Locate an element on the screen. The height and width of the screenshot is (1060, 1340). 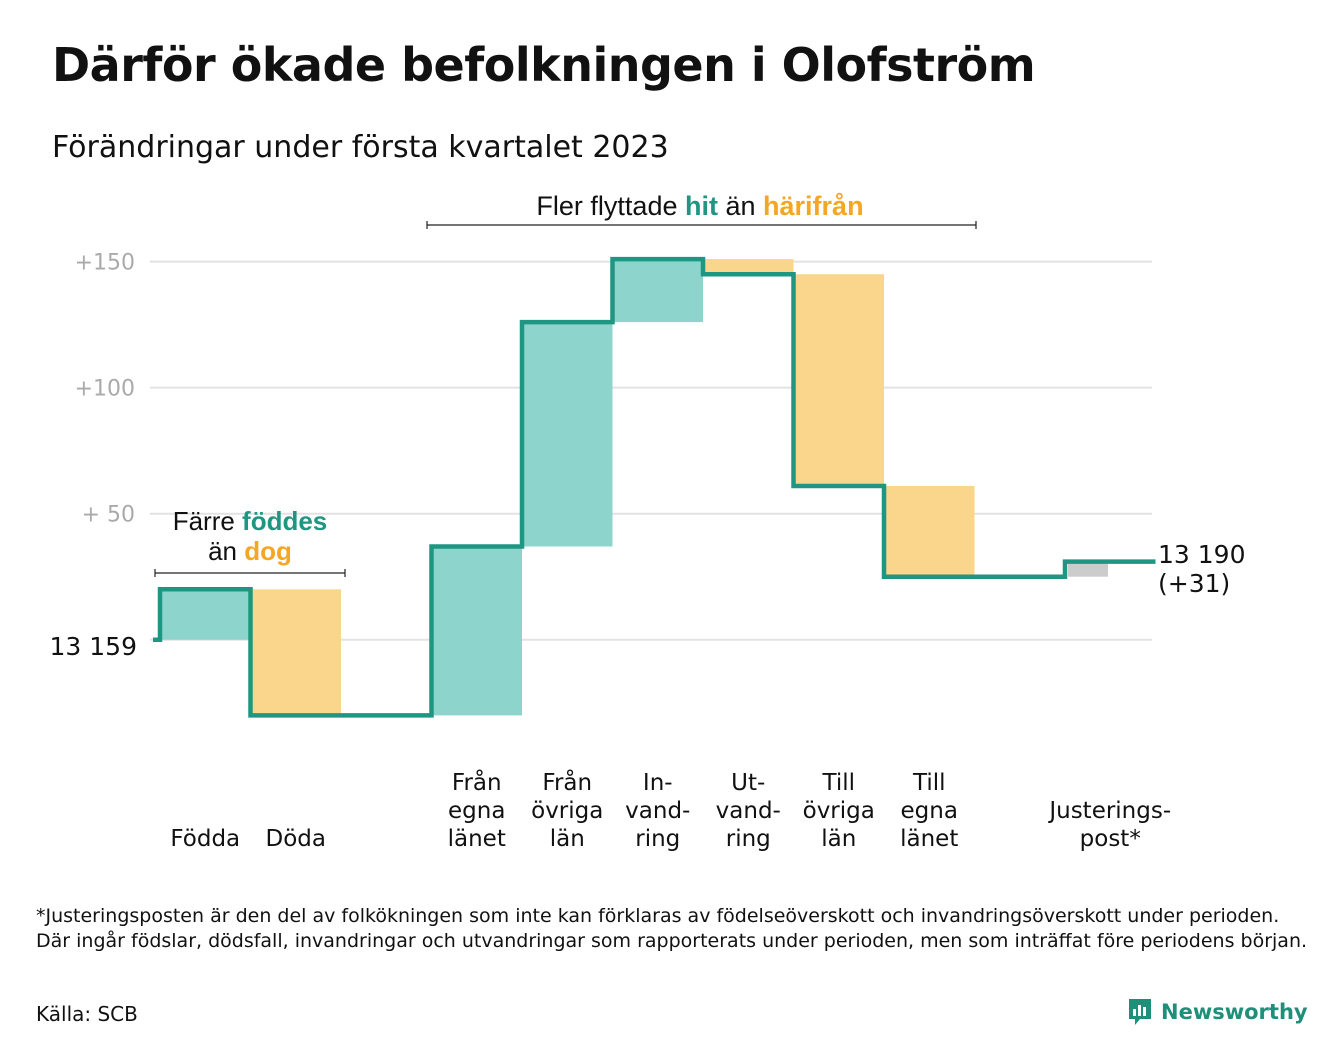
brand-name: Newsworthy is located at coordinates (1234, 1012).